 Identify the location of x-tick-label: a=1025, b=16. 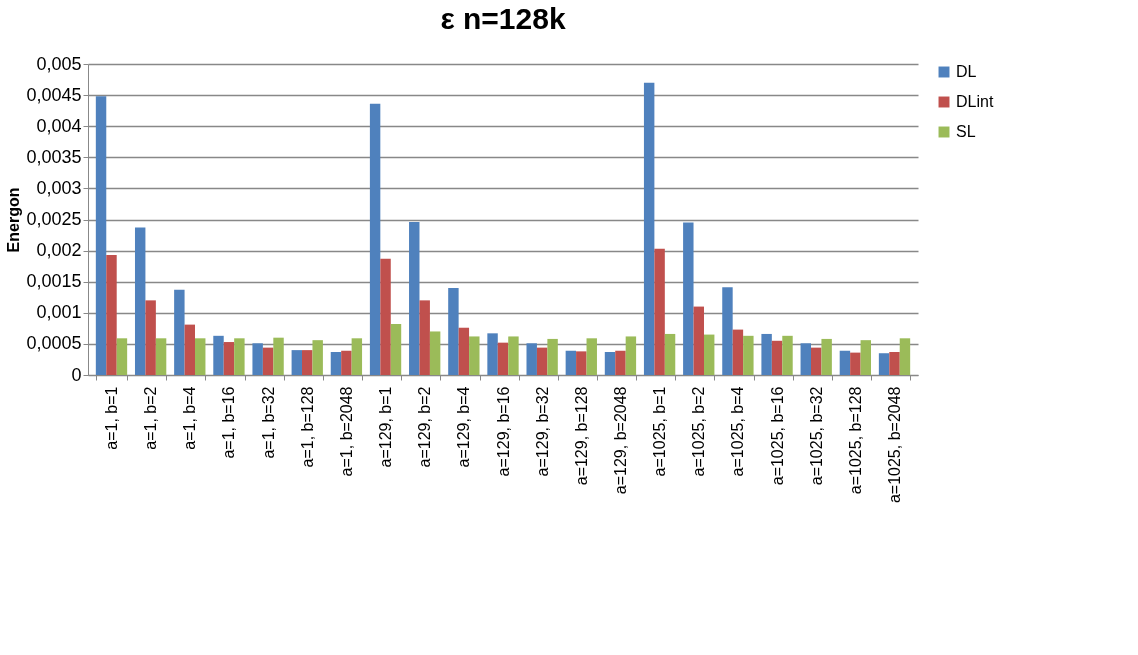
(777, 436).